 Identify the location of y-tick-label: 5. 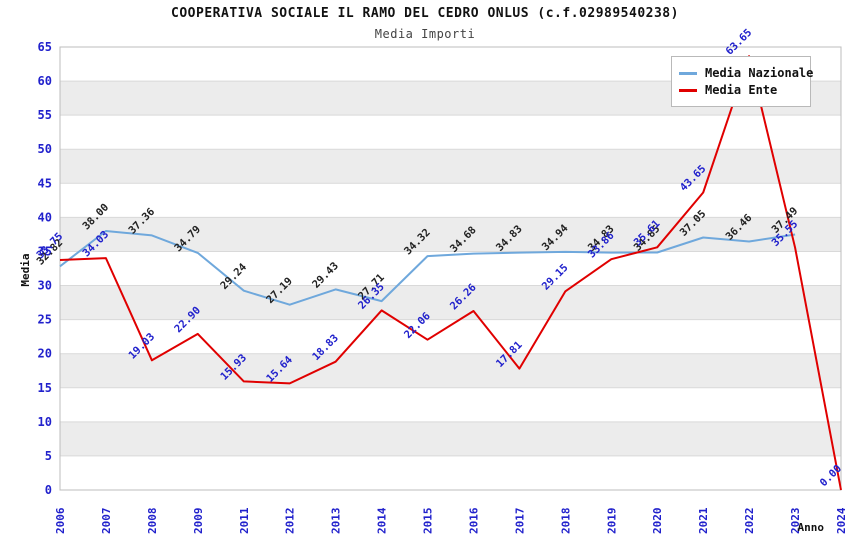
(48, 456).